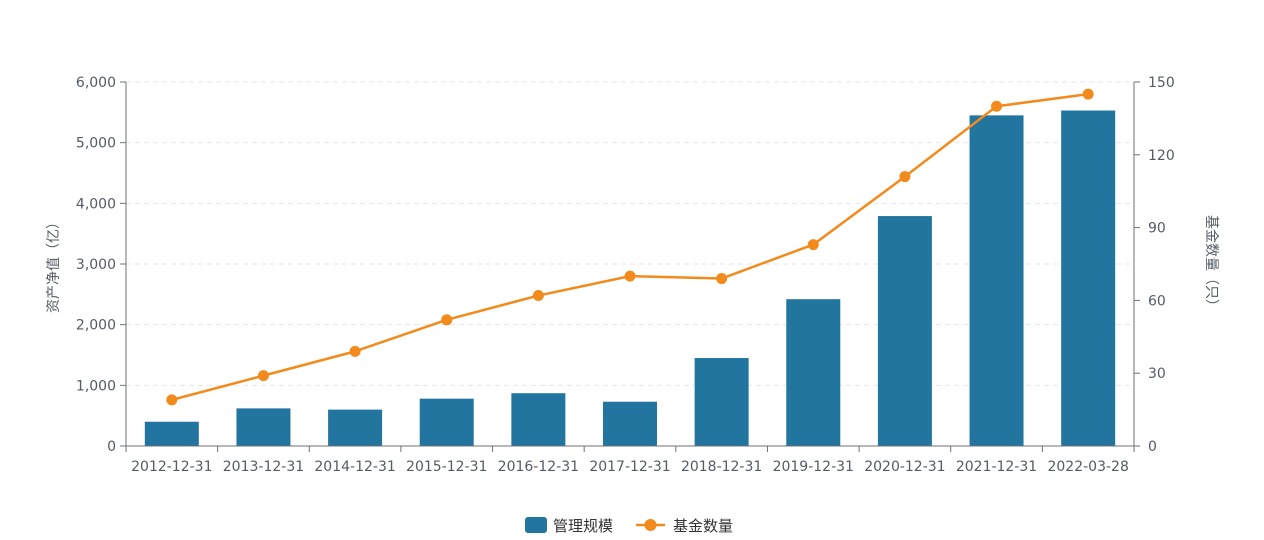 The image size is (1264, 540). I want to click on y-axis-left-tick-label: 2,000, so click(96, 326).